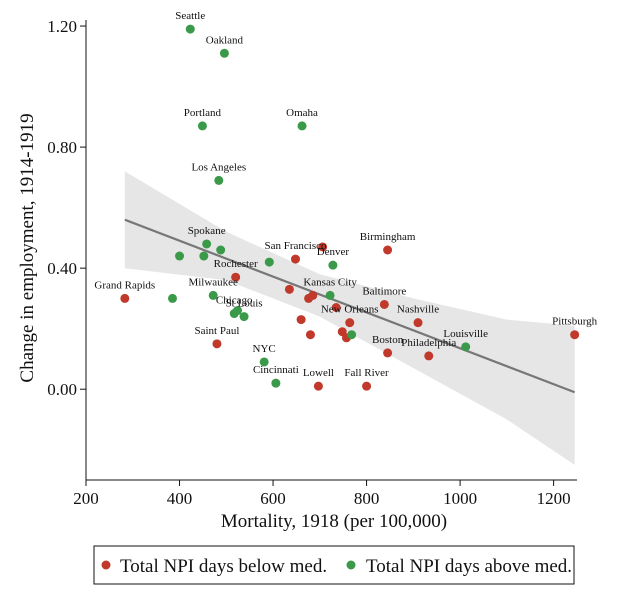 The image size is (629, 600). Describe the element at coordinates (334, 521) in the screenshot. I see `x-axis-title: Mortality, 1918 (per 100,000)` at that location.